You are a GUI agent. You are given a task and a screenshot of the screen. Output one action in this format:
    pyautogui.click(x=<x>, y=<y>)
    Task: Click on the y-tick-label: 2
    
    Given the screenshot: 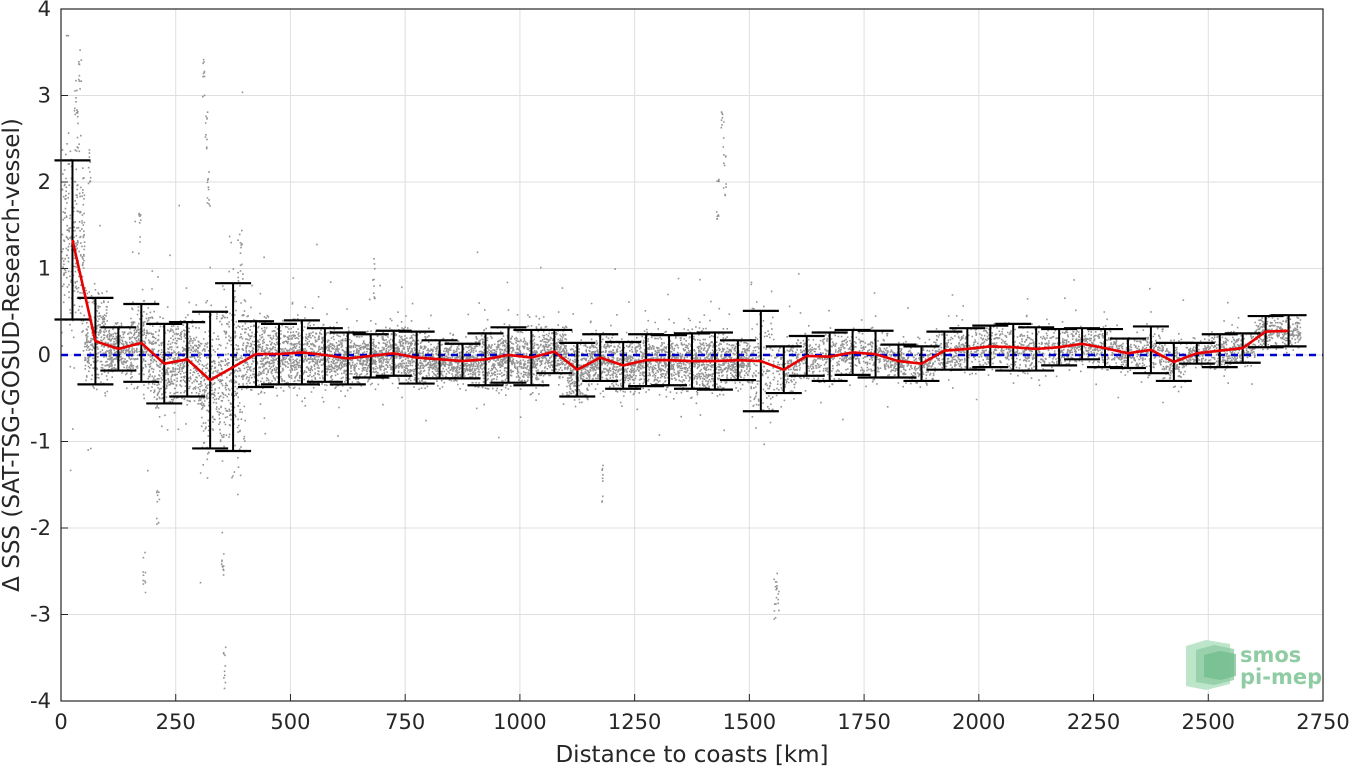 What is the action you would take?
    pyautogui.click(x=44, y=182)
    